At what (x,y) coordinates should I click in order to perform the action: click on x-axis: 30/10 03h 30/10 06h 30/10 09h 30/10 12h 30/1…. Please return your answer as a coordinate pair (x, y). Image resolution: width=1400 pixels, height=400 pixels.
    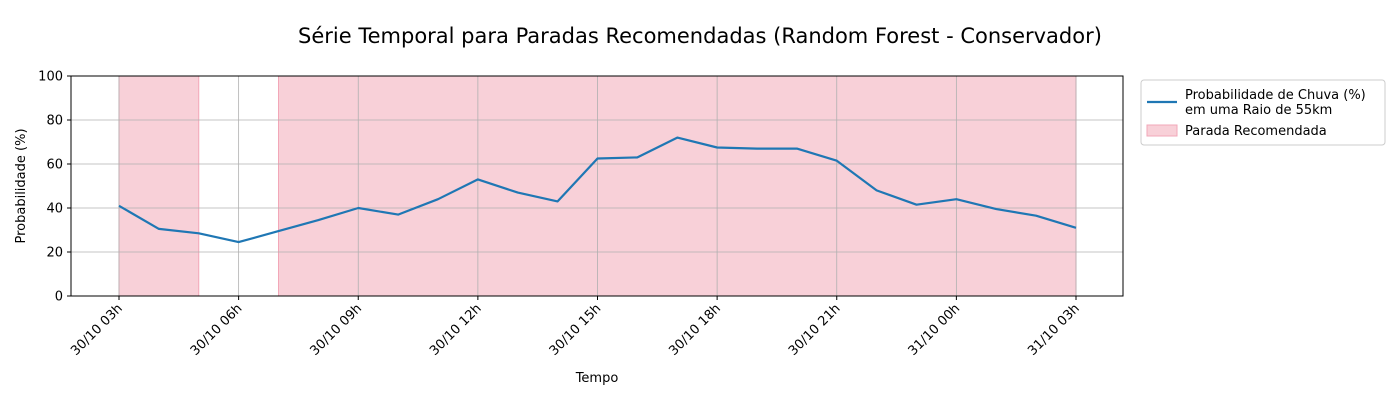
    Looking at the image, I should click on (575, 327).